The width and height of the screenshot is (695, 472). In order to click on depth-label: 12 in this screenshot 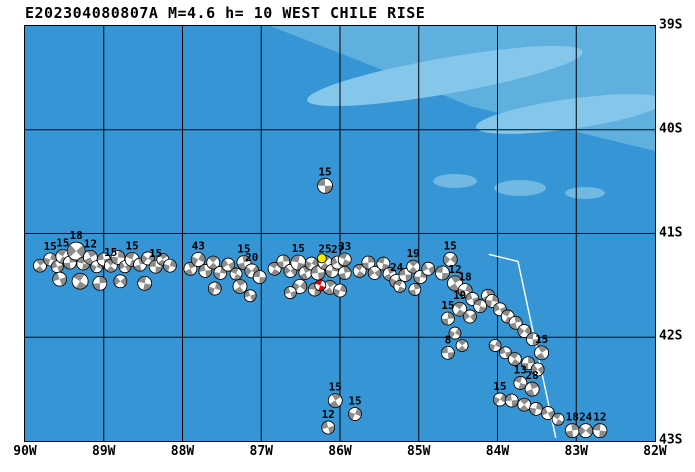, I will do `click(328, 414)`.